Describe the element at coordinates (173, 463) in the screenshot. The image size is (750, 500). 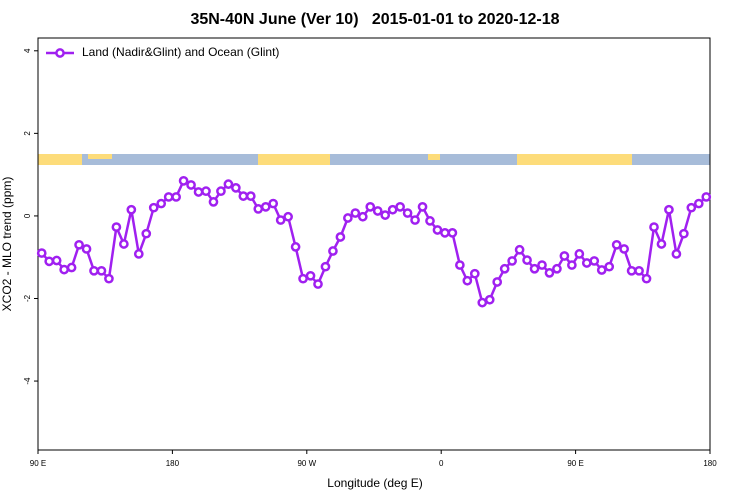
I see `x-tick-label: 180` at that location.